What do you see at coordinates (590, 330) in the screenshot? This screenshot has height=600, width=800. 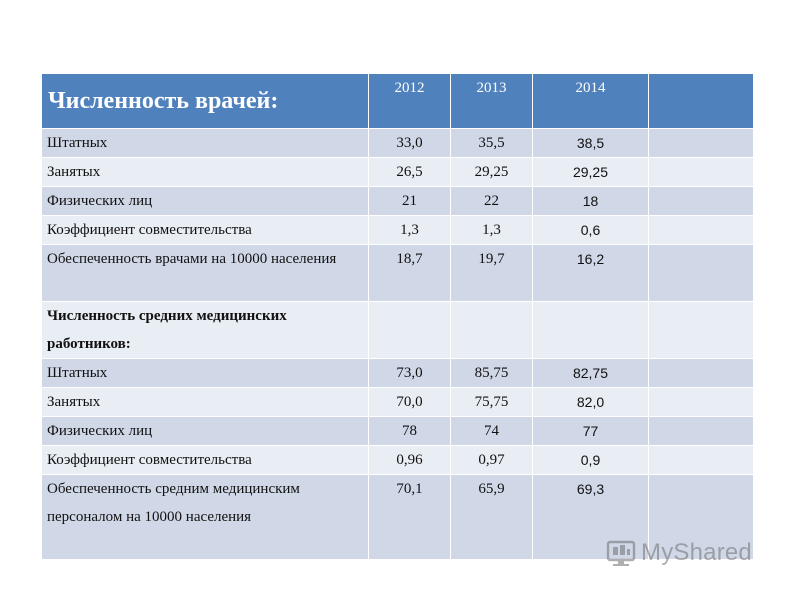 I see `value-2014` at bounding box center [590, 330].